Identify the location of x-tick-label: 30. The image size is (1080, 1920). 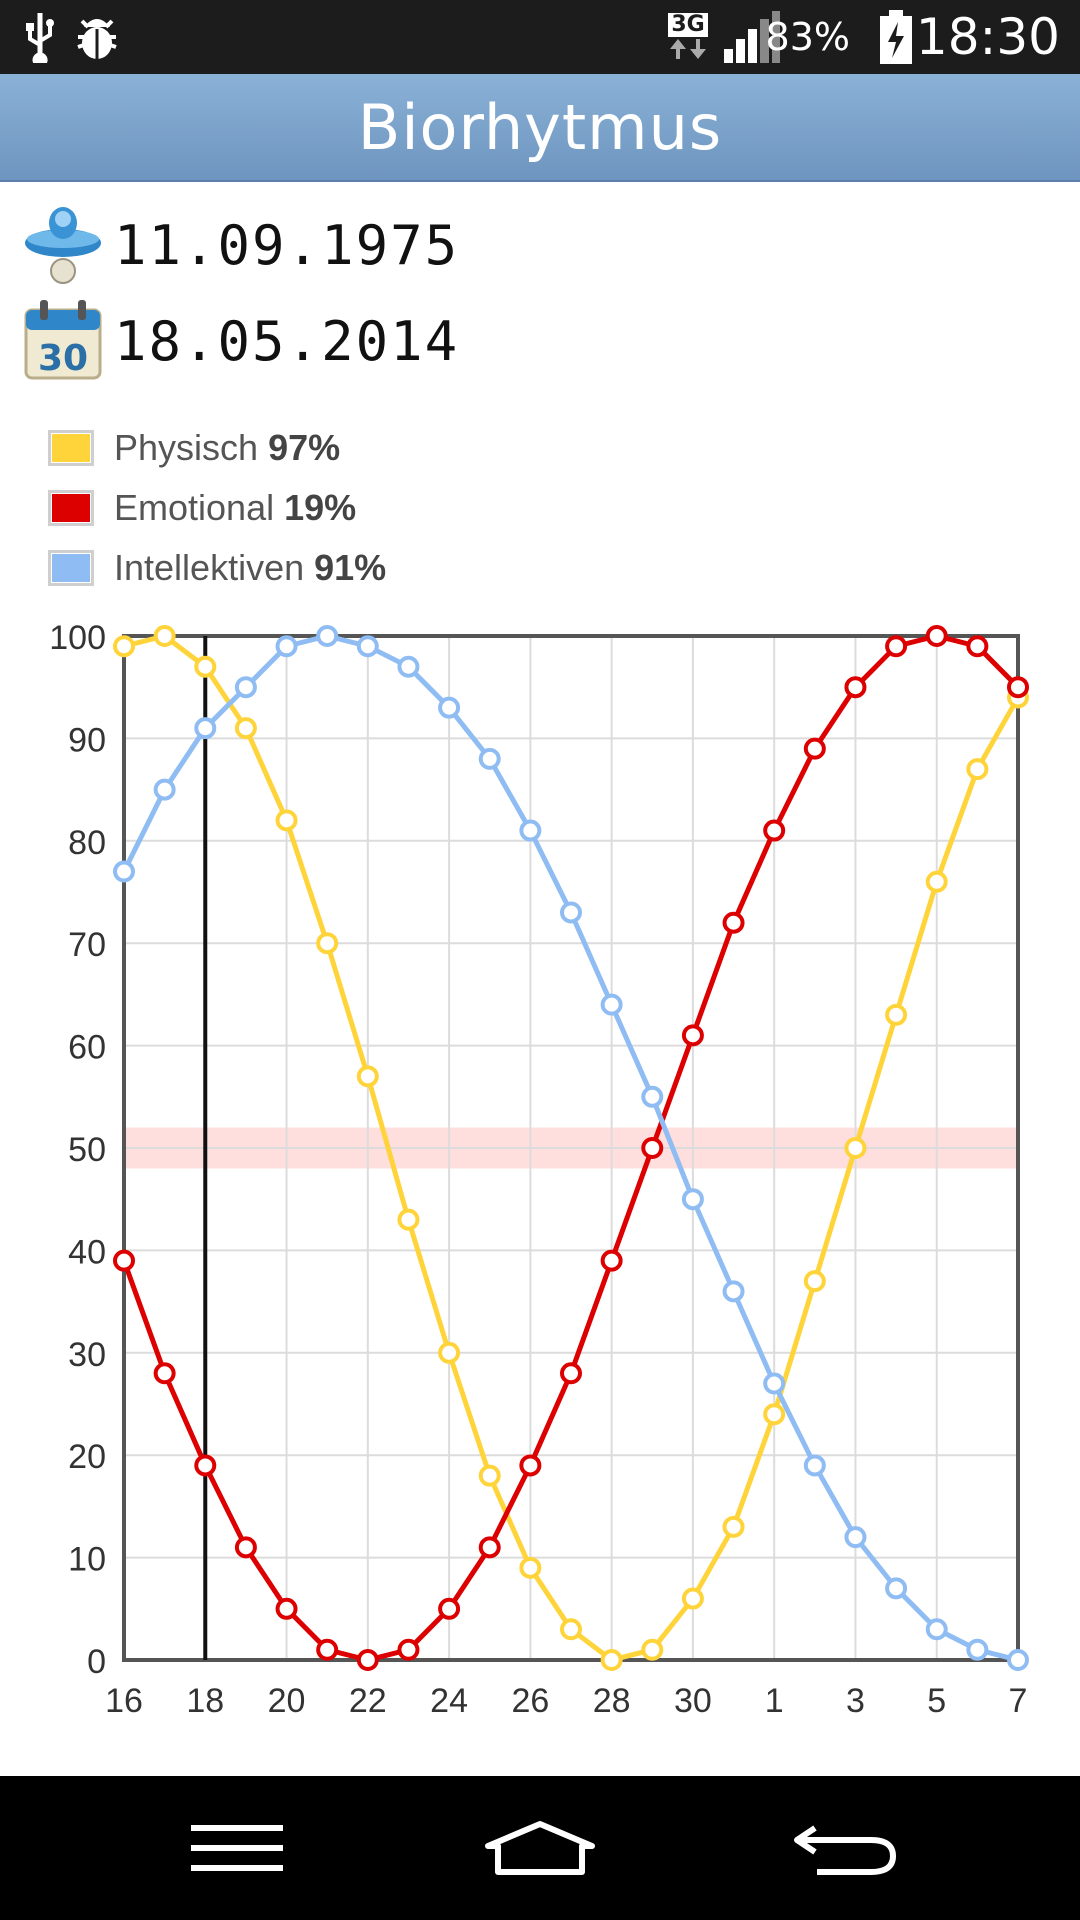
(693, 1701).